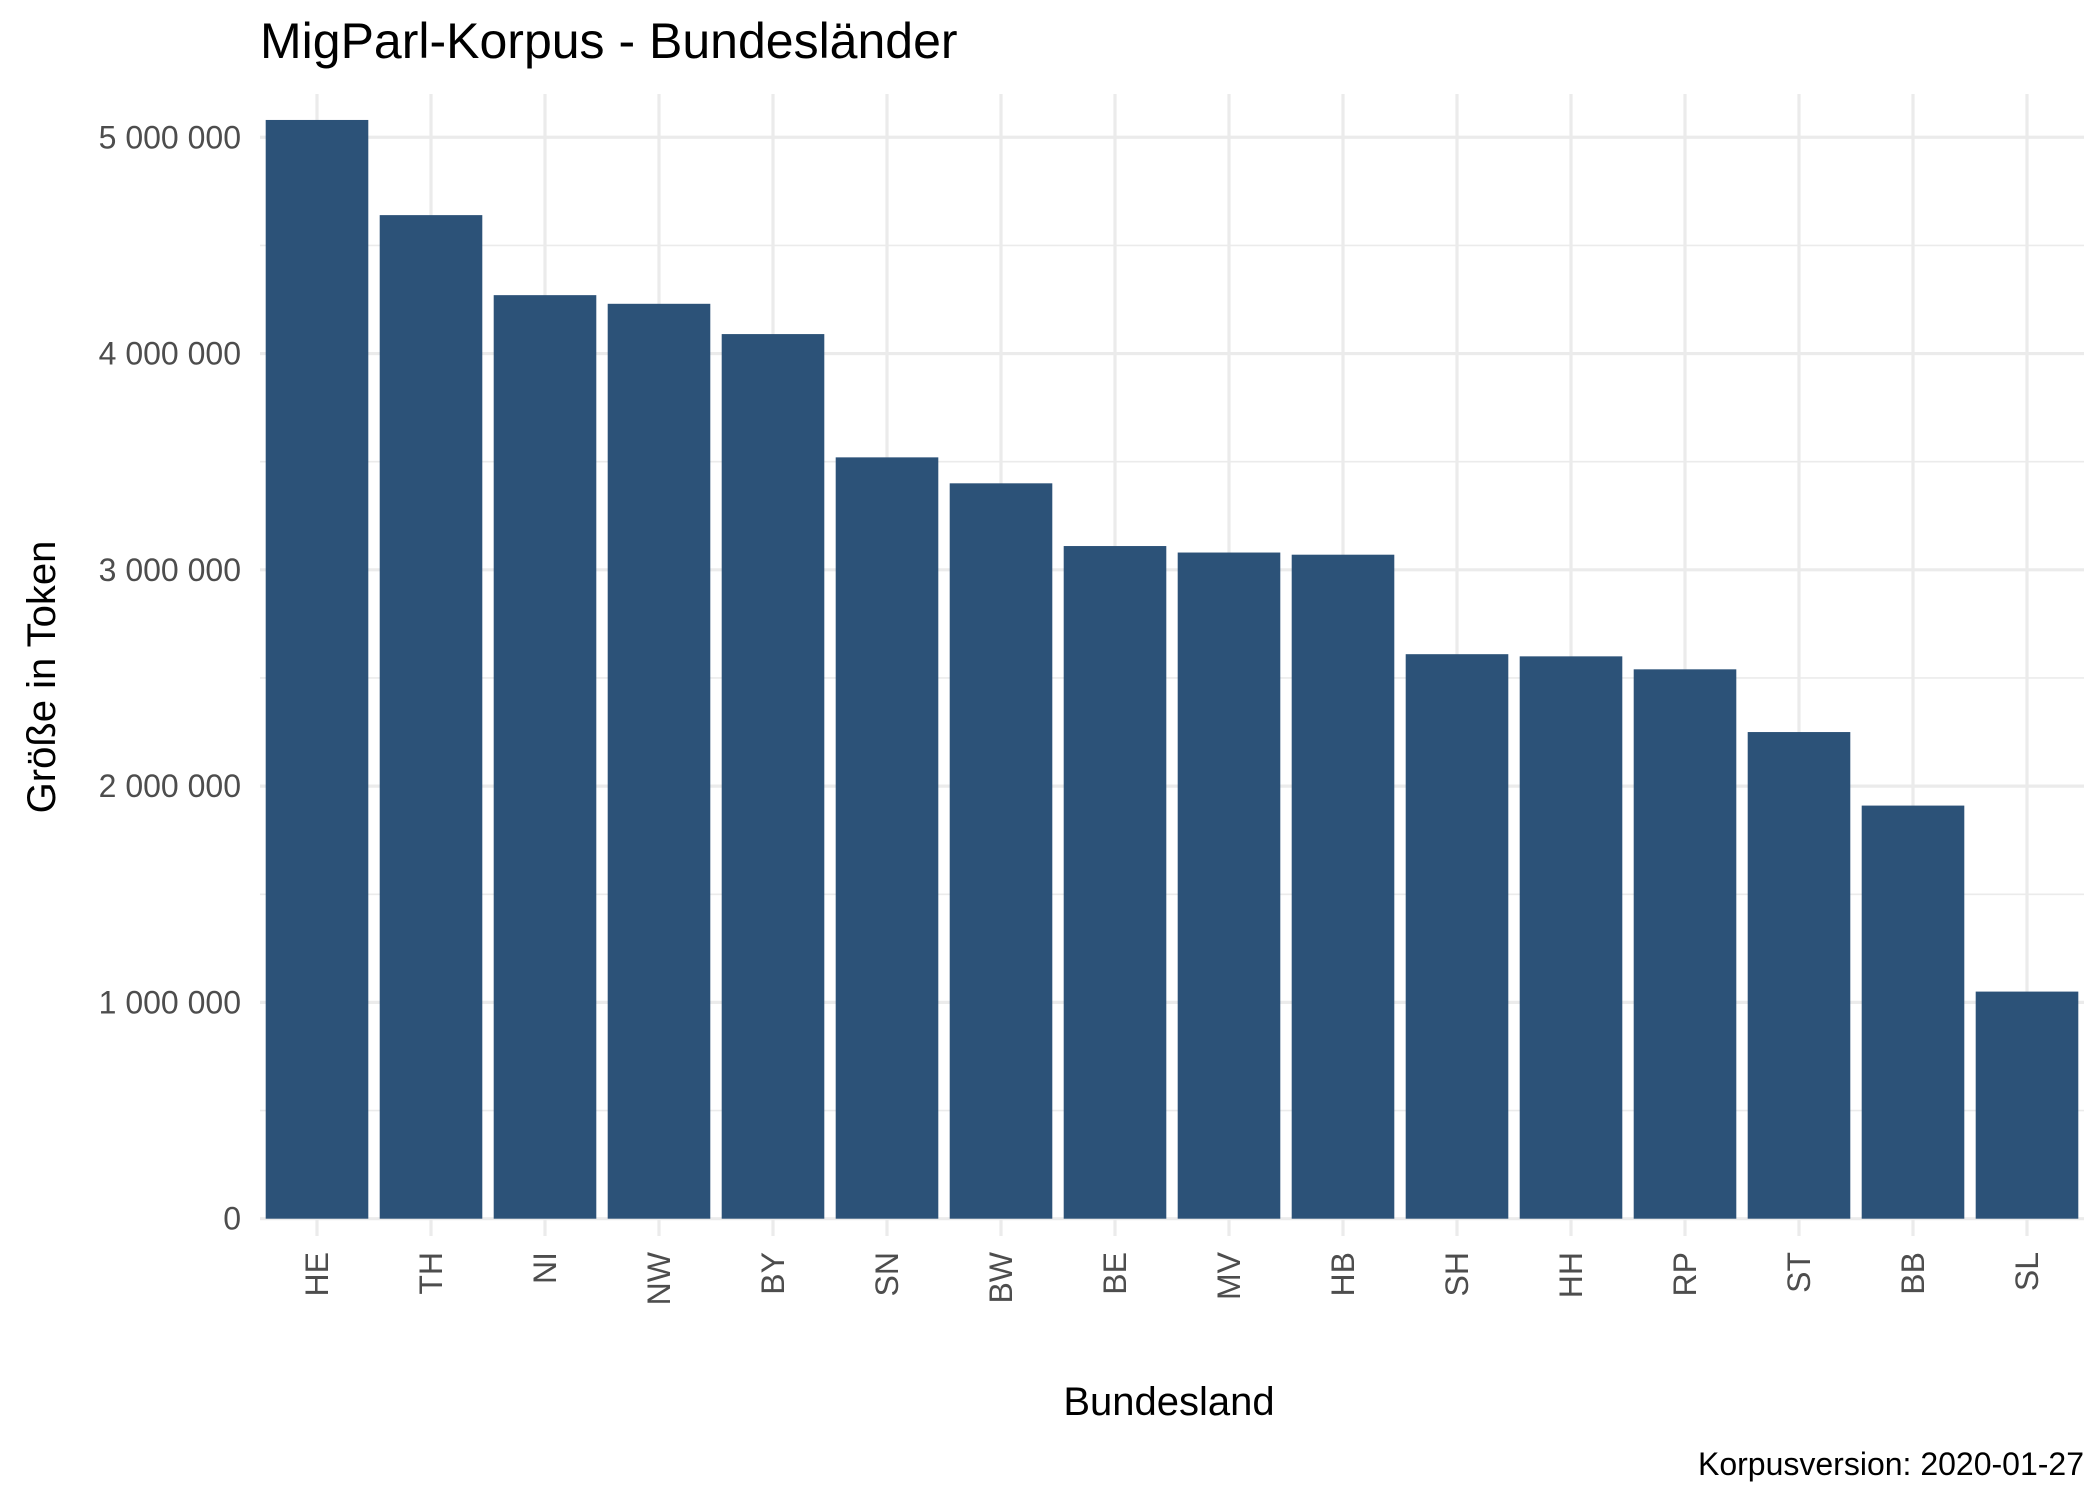  Describe the element at coordinates (317, 1274) in the screenshot. I see `x-tick-label: HE` at that location.